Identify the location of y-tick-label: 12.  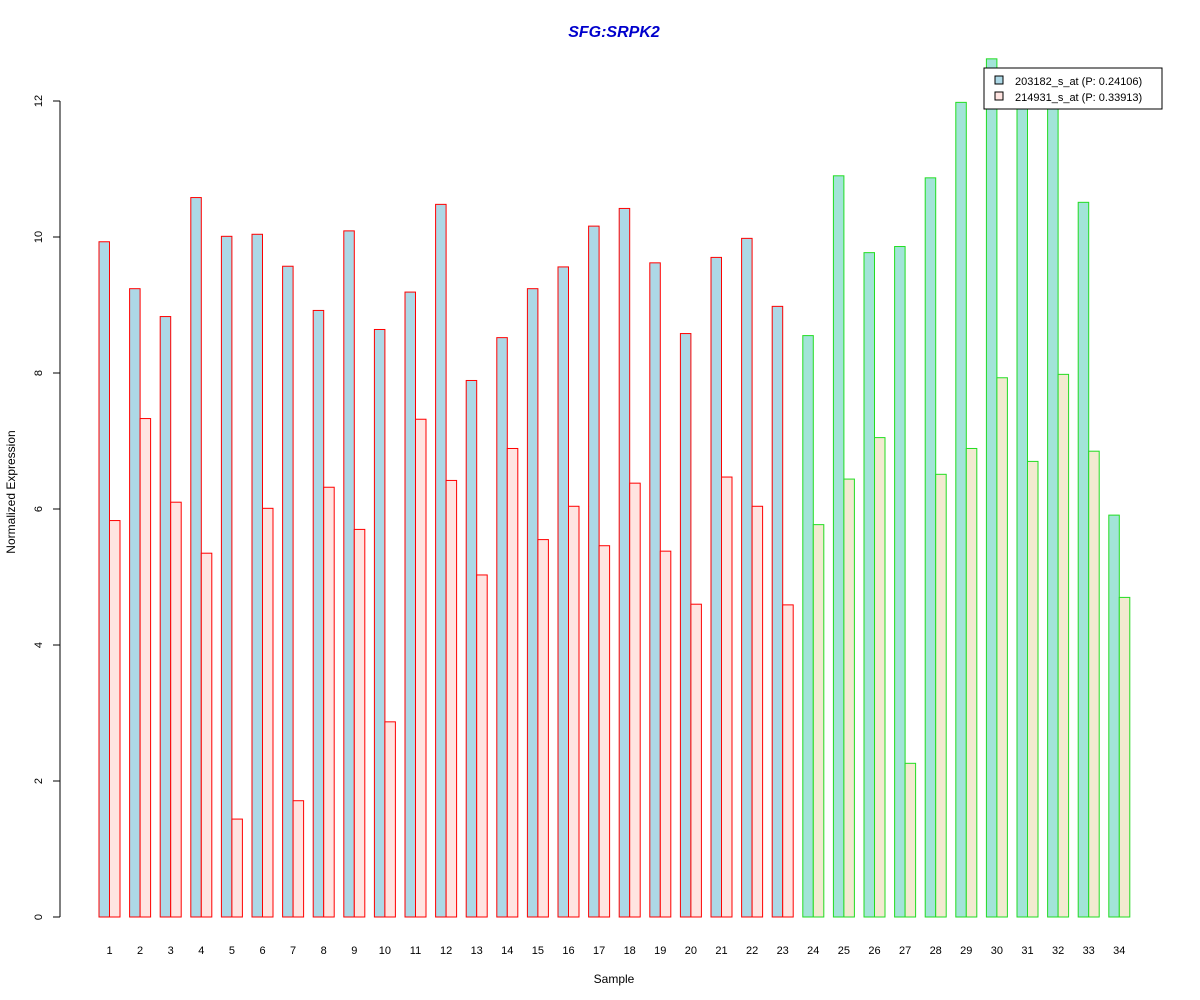
(39, 101).